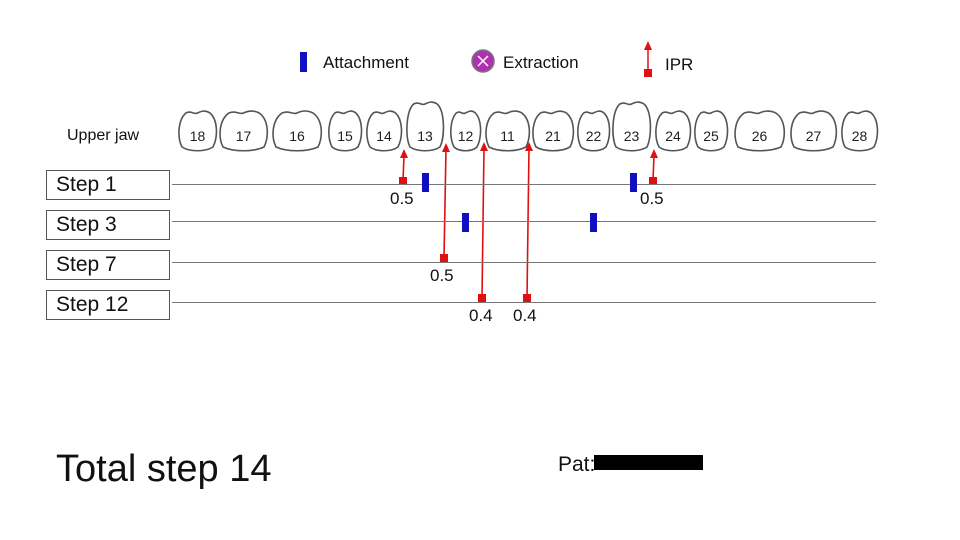 The height and width of the screenshot is (540, 960). Describe the element at coordinates (481, 315) in the screenshot. I see `ipr-value-12-11: 0.4` at that location.